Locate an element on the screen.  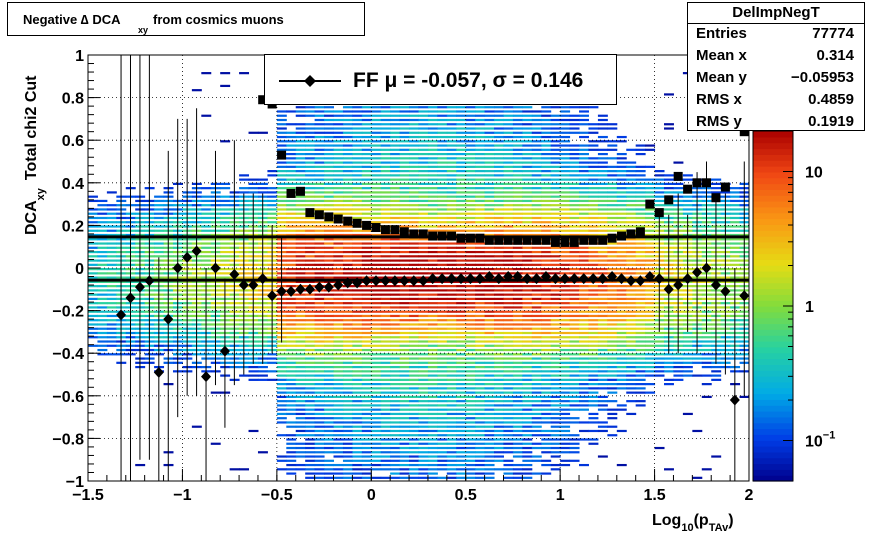
stats-row-entries: Entries 77774 is located at coordinates (775, 35).